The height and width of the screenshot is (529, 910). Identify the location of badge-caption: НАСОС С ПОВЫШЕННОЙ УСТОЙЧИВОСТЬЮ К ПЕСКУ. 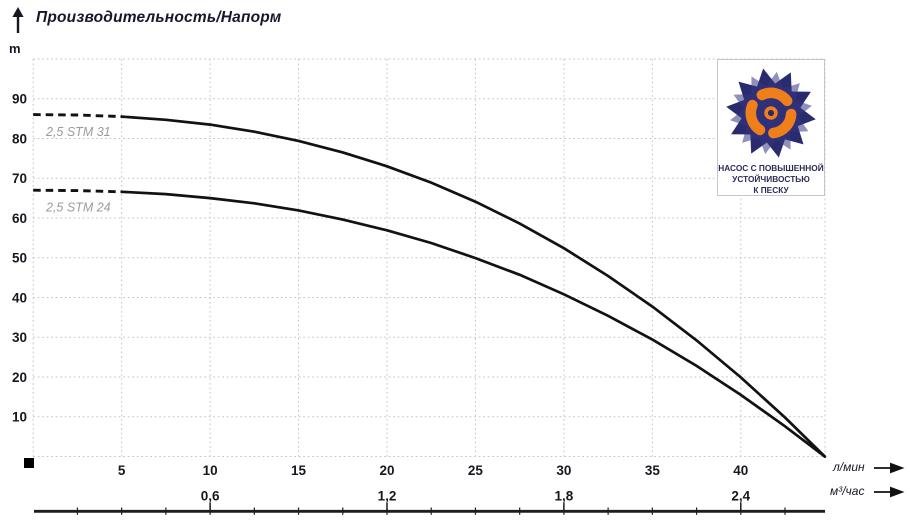
(771, 179).